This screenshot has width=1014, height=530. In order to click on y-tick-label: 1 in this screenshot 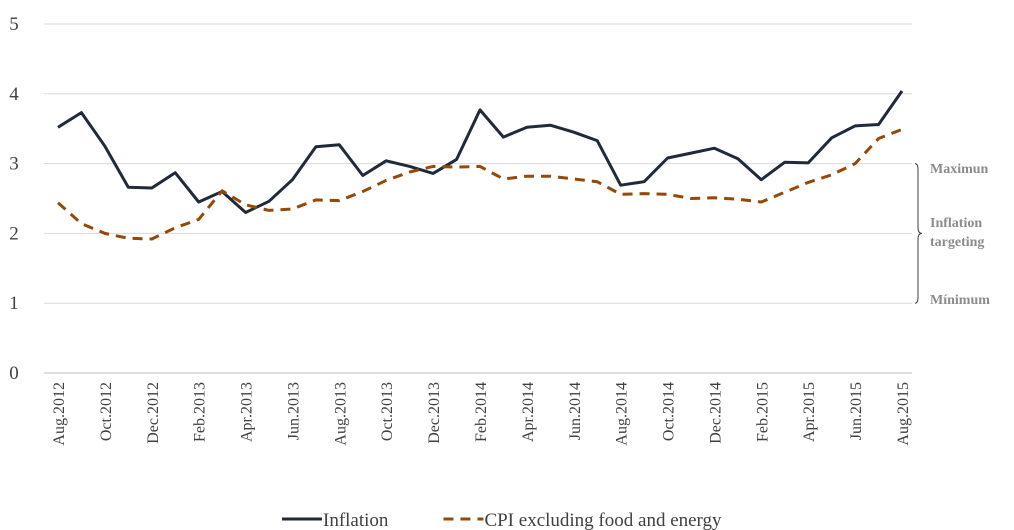, I will do `click(14, 303)`.